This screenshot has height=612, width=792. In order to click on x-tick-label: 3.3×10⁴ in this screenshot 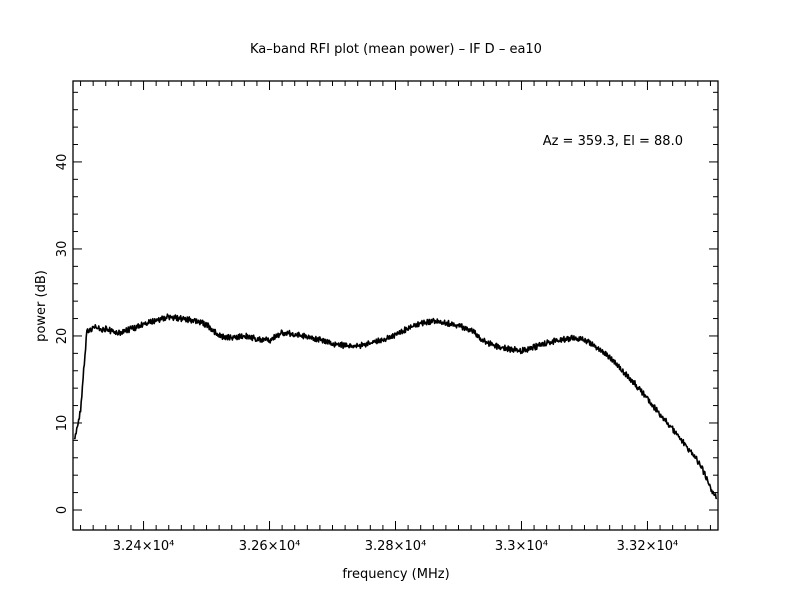, I will do `click(521, 546)`.